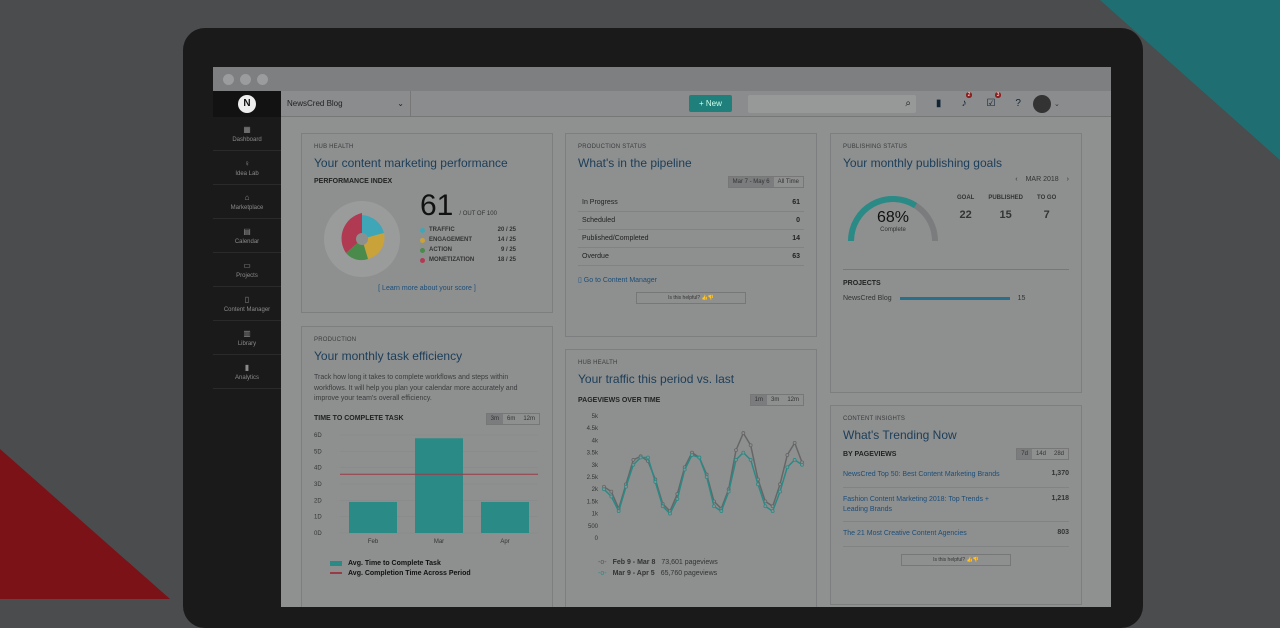 The width and height of the screenshot is (1280, 628). Describe the element at coordinates (247, 242) in the screenshot. I see `sidebar-item-label: Calendar` at that location.